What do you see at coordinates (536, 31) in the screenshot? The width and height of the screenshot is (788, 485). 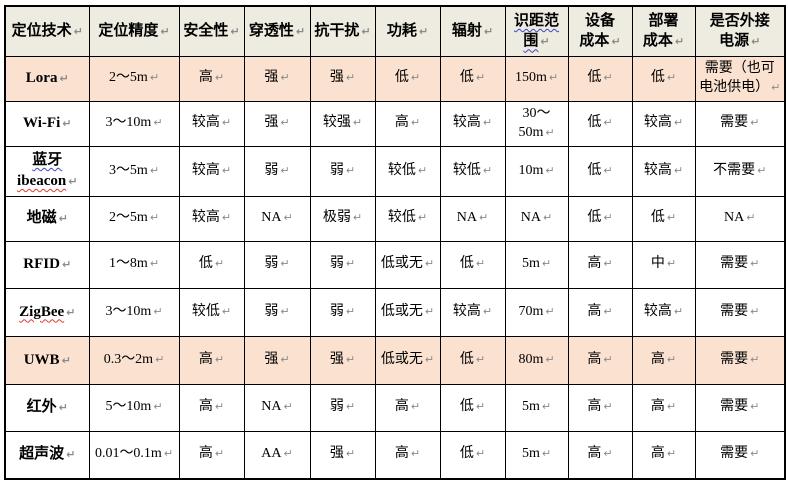 I see `column-header-7: 识距范围 ↵` at bounding box center [536, 31].